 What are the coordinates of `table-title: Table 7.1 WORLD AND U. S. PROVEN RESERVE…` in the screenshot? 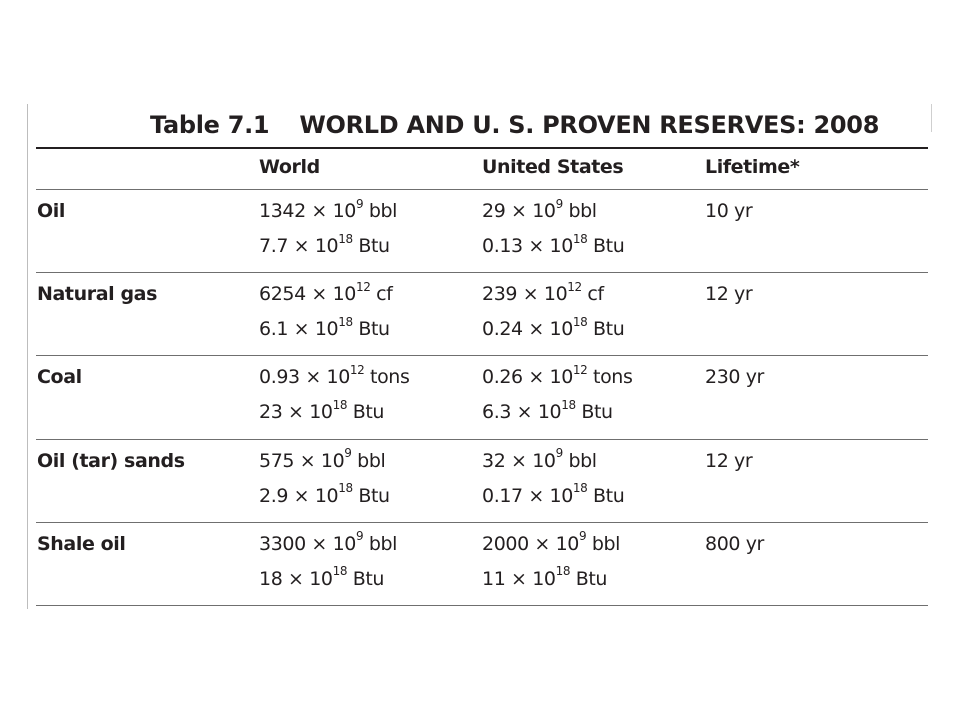 It's located at (514, 125).